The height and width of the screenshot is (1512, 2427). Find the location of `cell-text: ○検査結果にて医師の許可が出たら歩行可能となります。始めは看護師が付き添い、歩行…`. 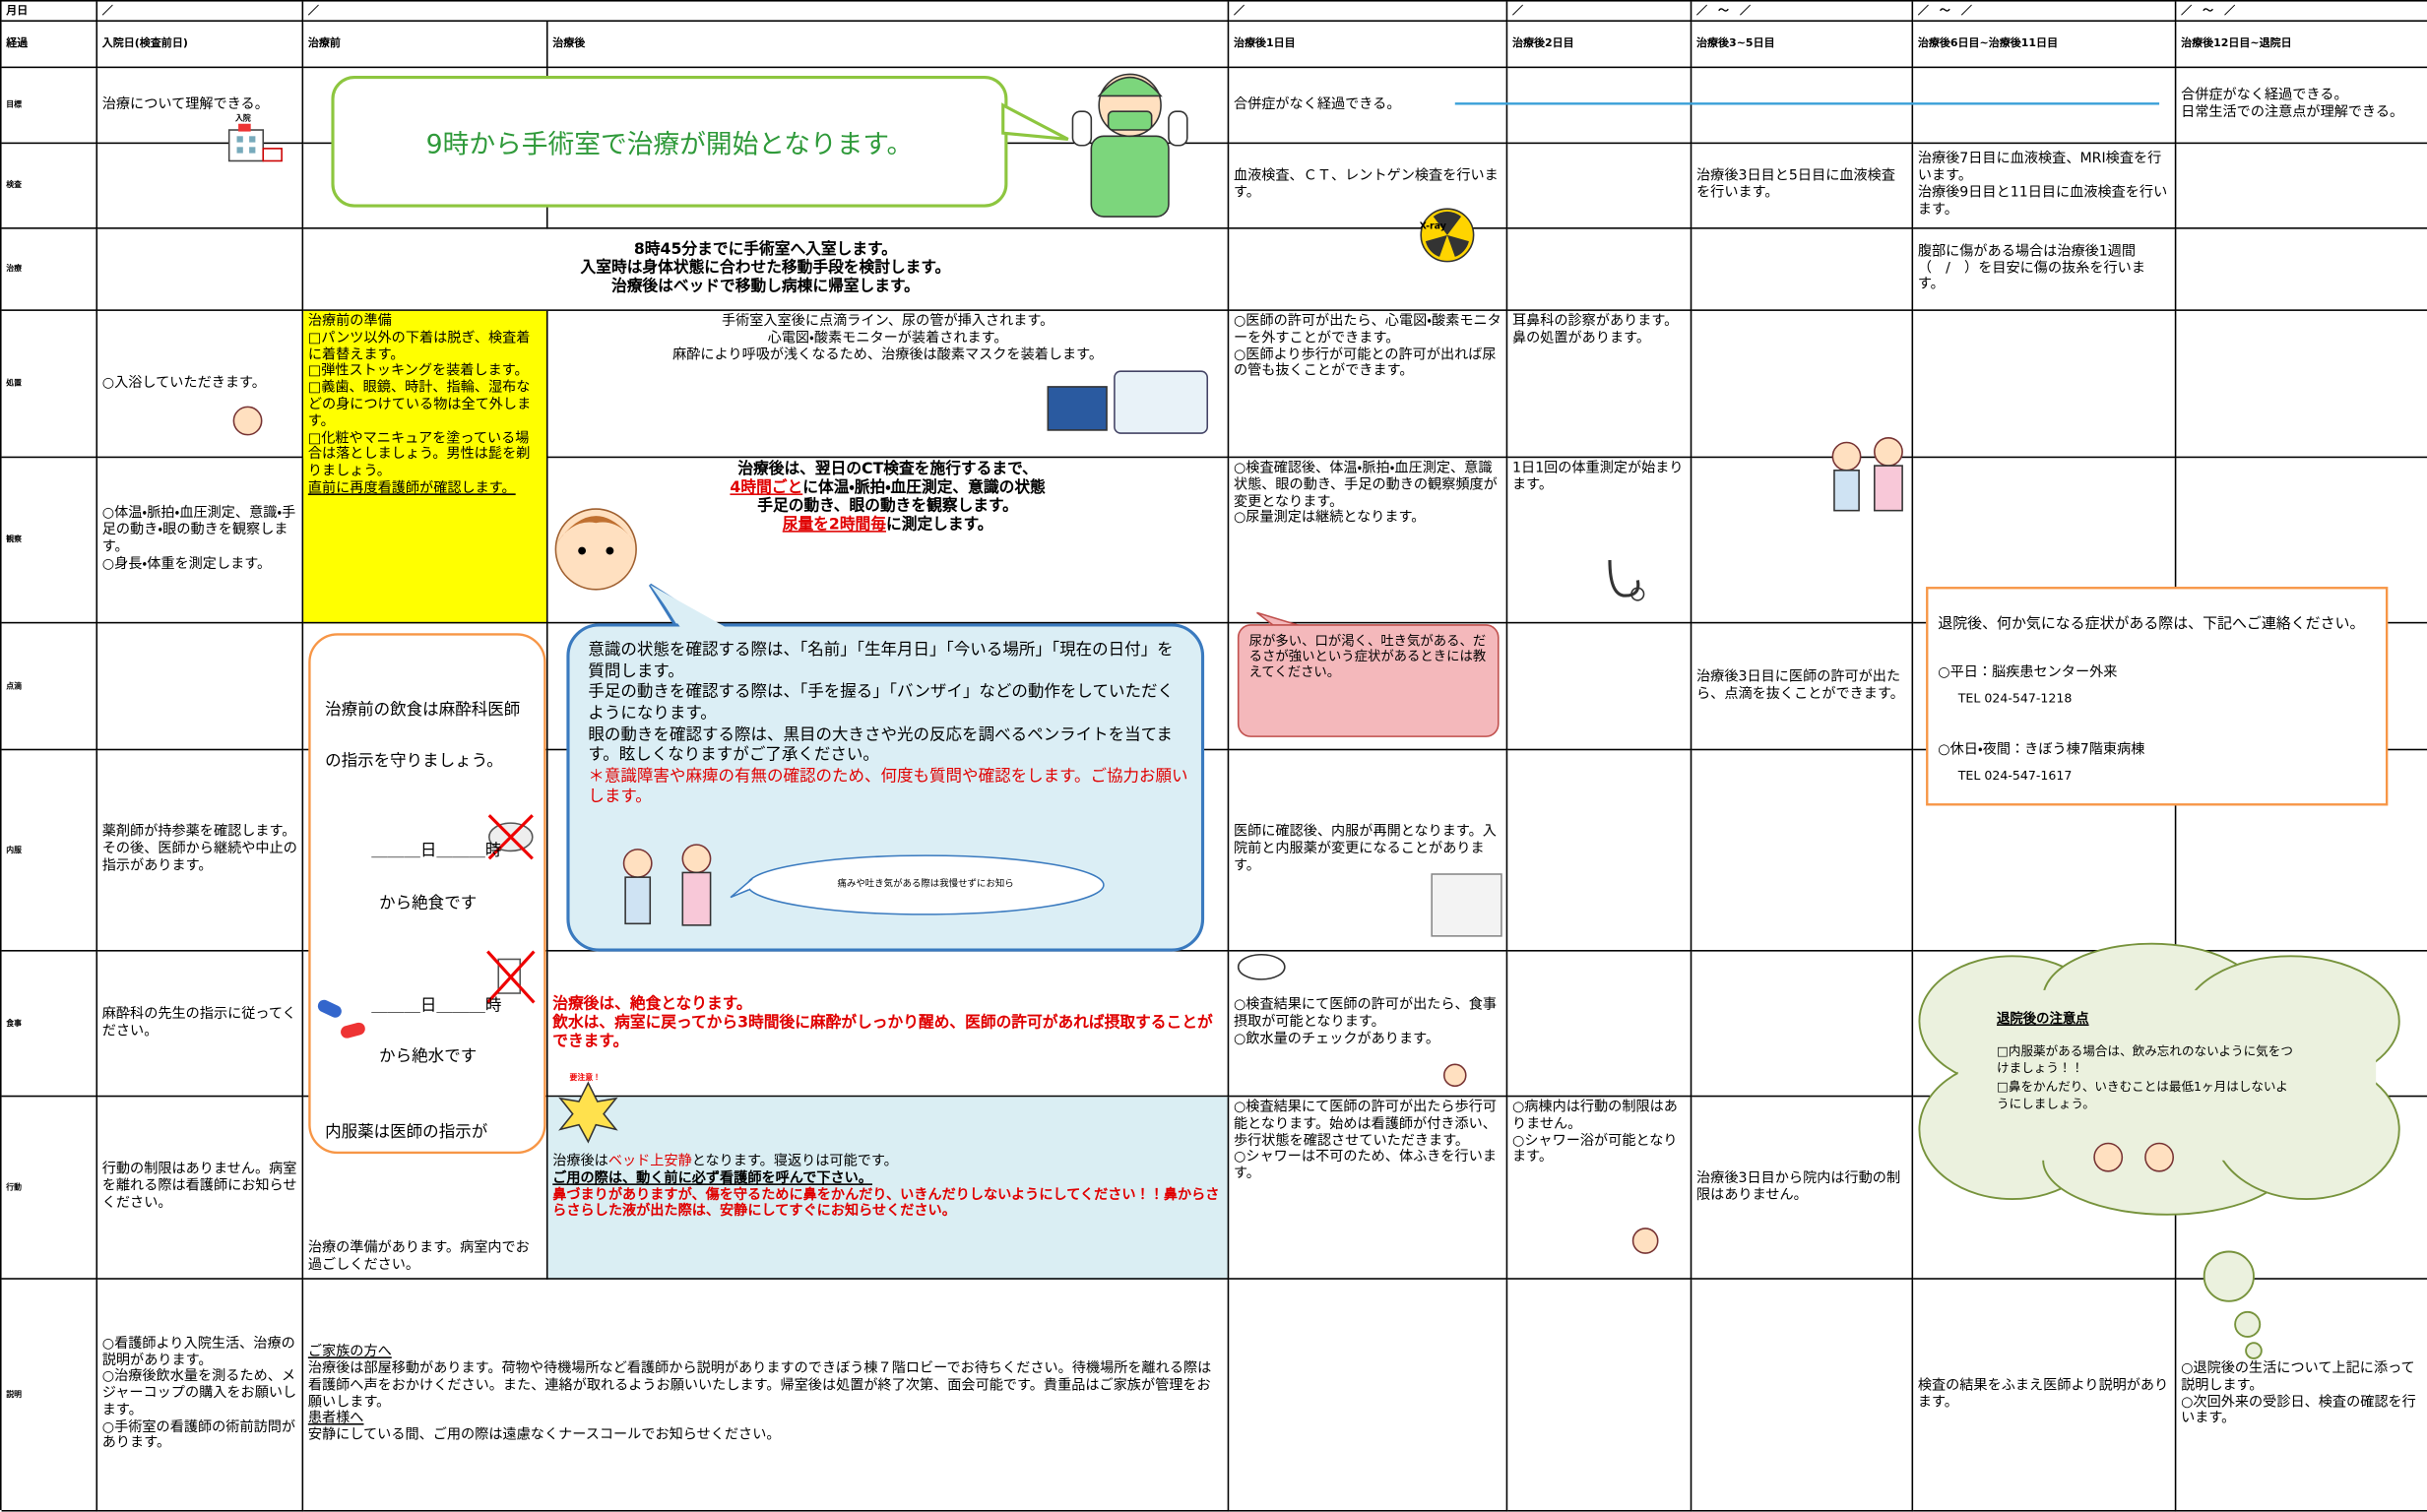

cell-text: ○検査結果にて医師の許可が出たら歩行可能となります。始めは看護師が付き添い、歩行… is located at coordinates (1365, 1141).